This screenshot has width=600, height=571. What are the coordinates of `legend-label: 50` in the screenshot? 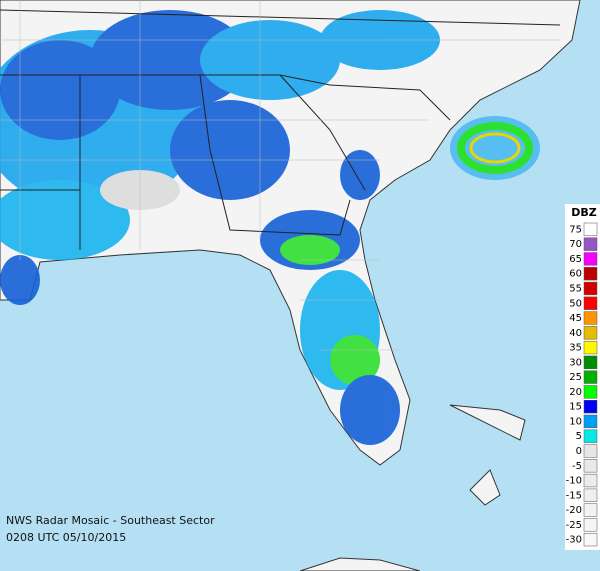 It's located at (575, 303).